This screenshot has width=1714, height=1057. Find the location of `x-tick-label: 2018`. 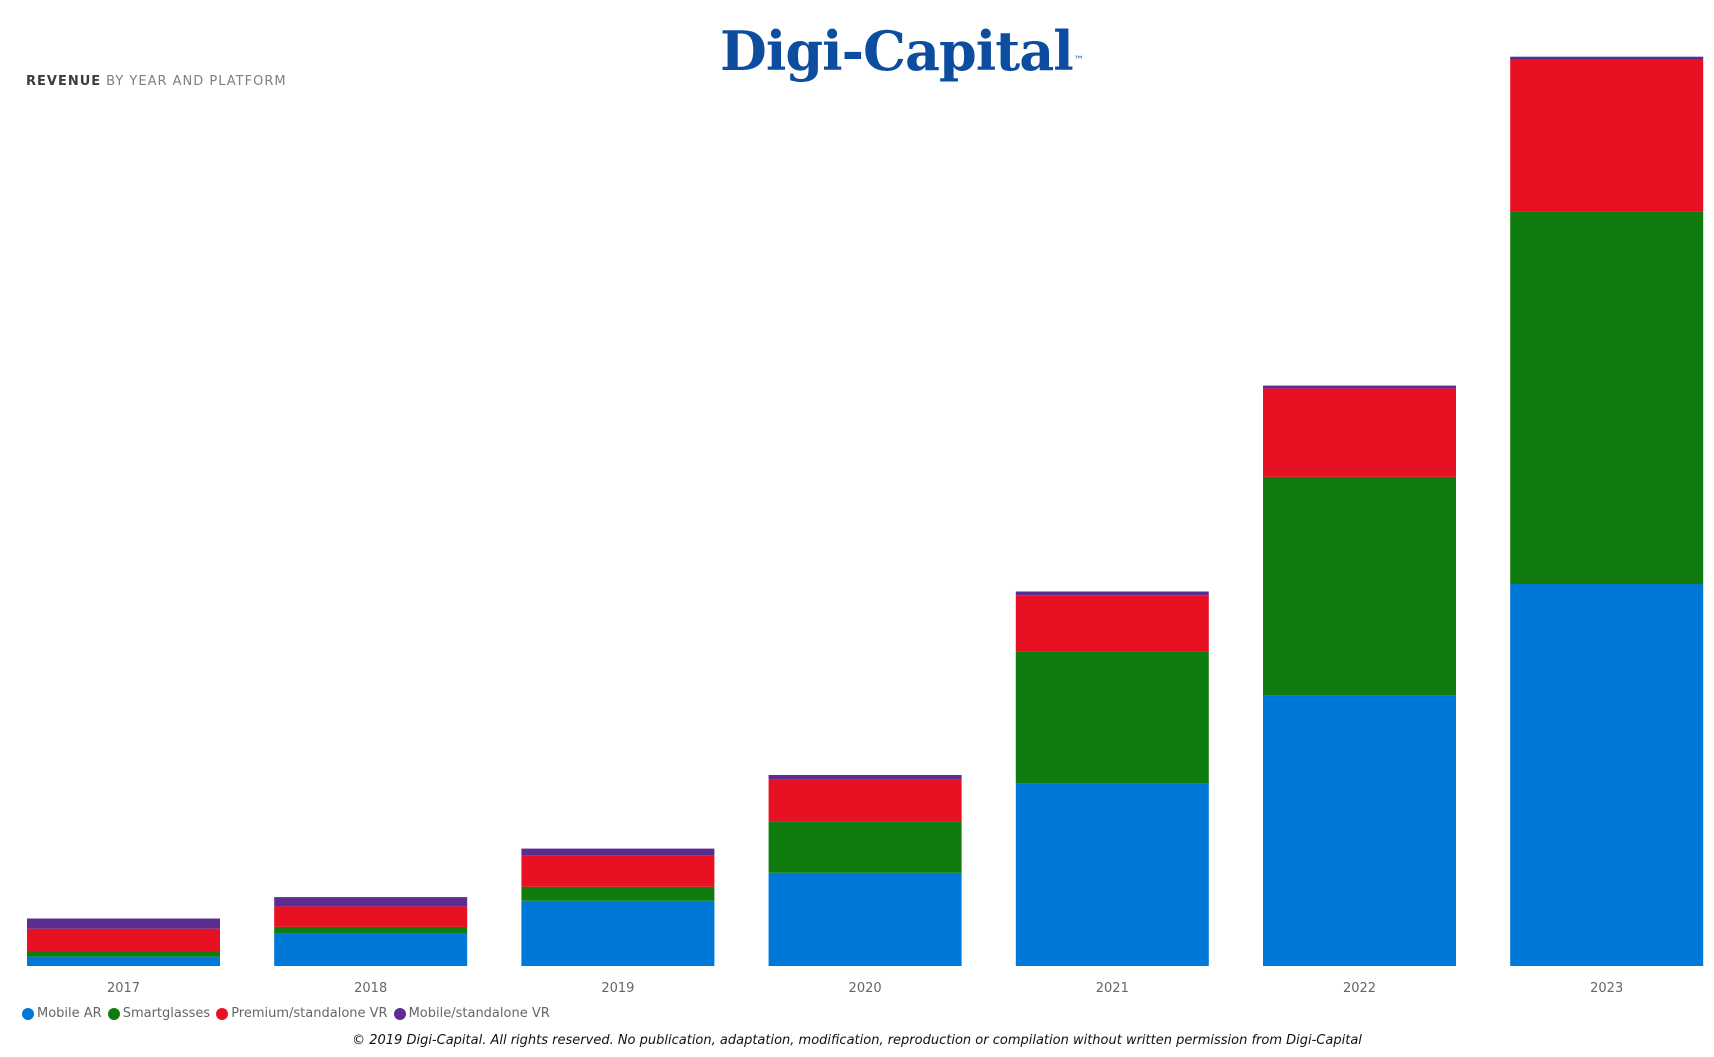

x-tick-label: 2018 is located at coordinates (370, 988).